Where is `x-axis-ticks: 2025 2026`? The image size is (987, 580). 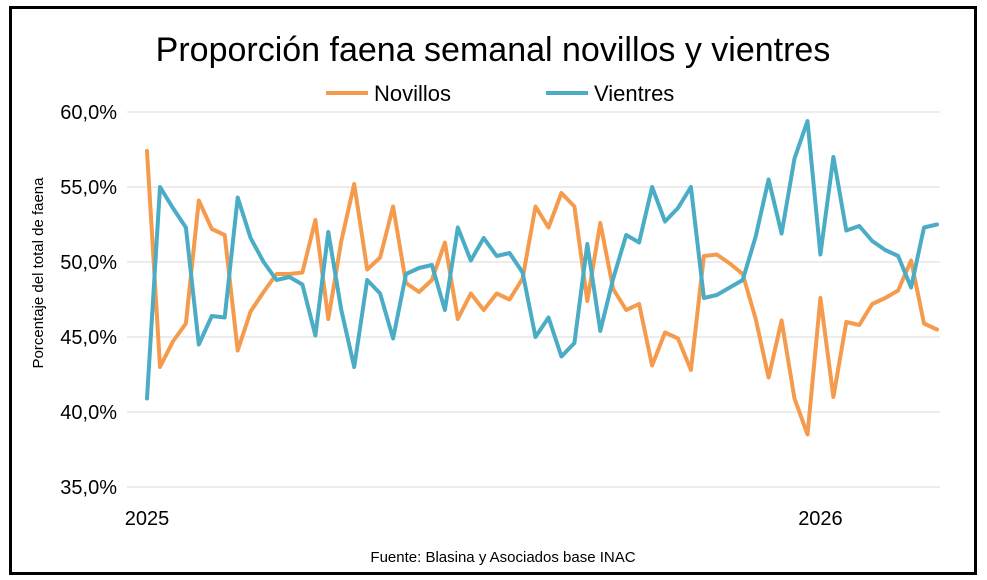 x-axis-ticks: 2025 2026 is located at coordinates (484, 519).